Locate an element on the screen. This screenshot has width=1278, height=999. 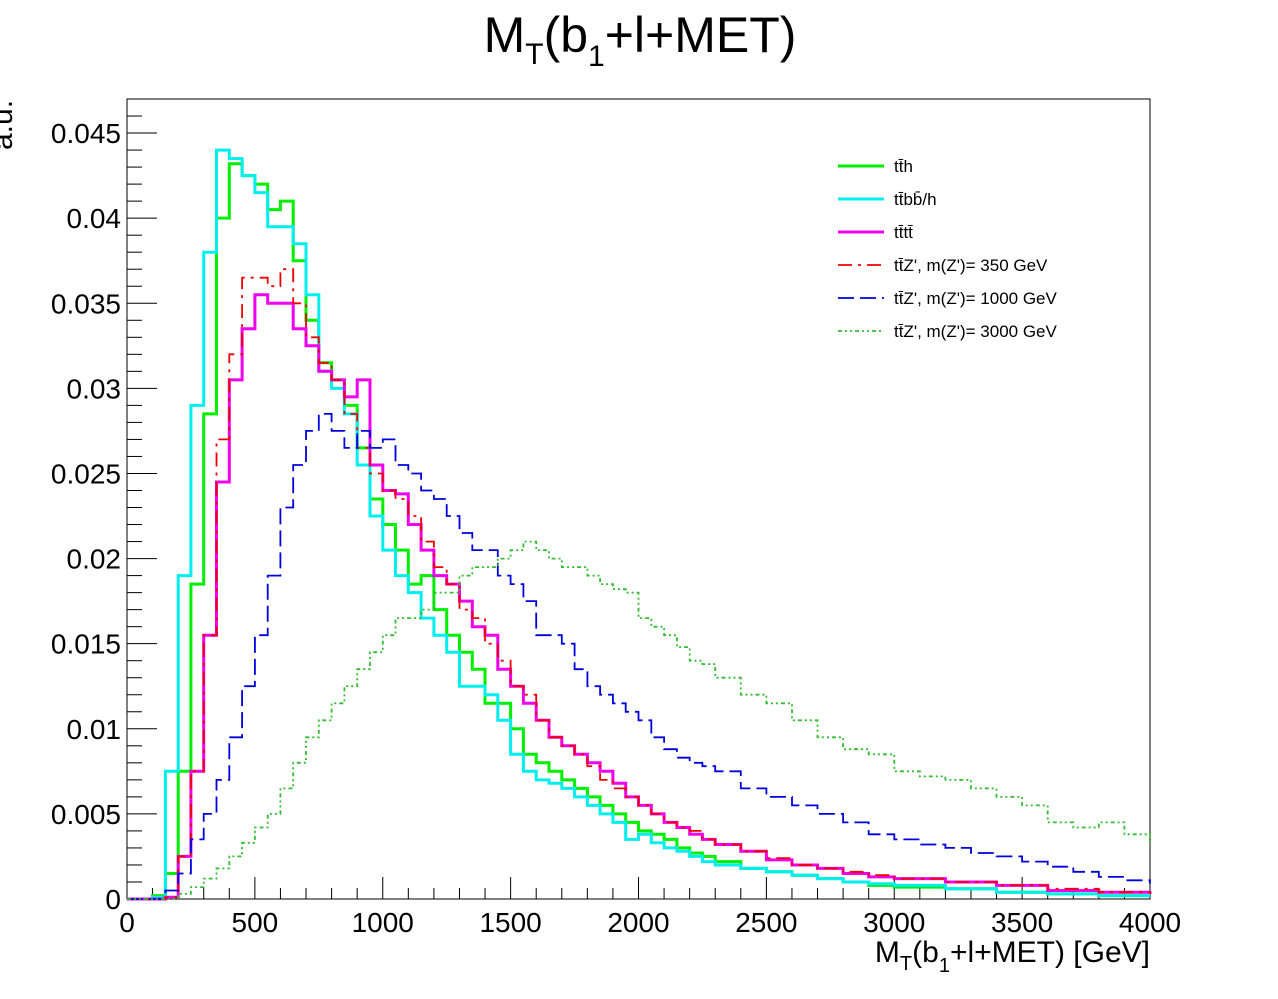
x-tick-label: 1000 is located at coordinates (383, 922).